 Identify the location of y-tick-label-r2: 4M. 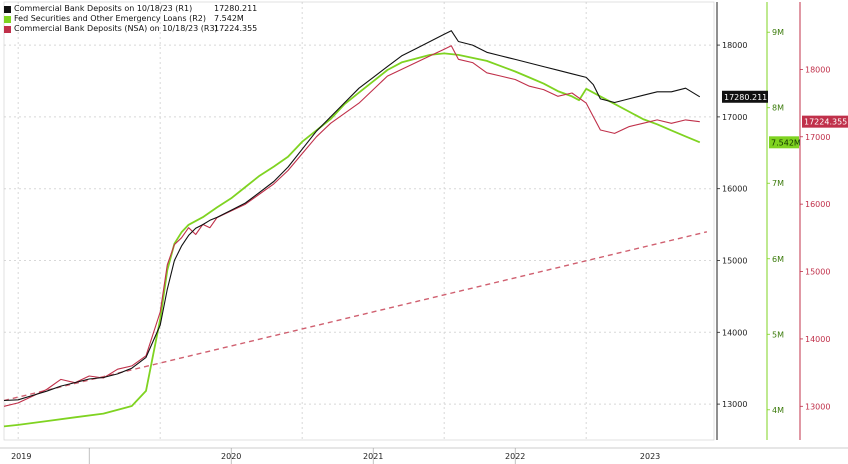
(778, 410).